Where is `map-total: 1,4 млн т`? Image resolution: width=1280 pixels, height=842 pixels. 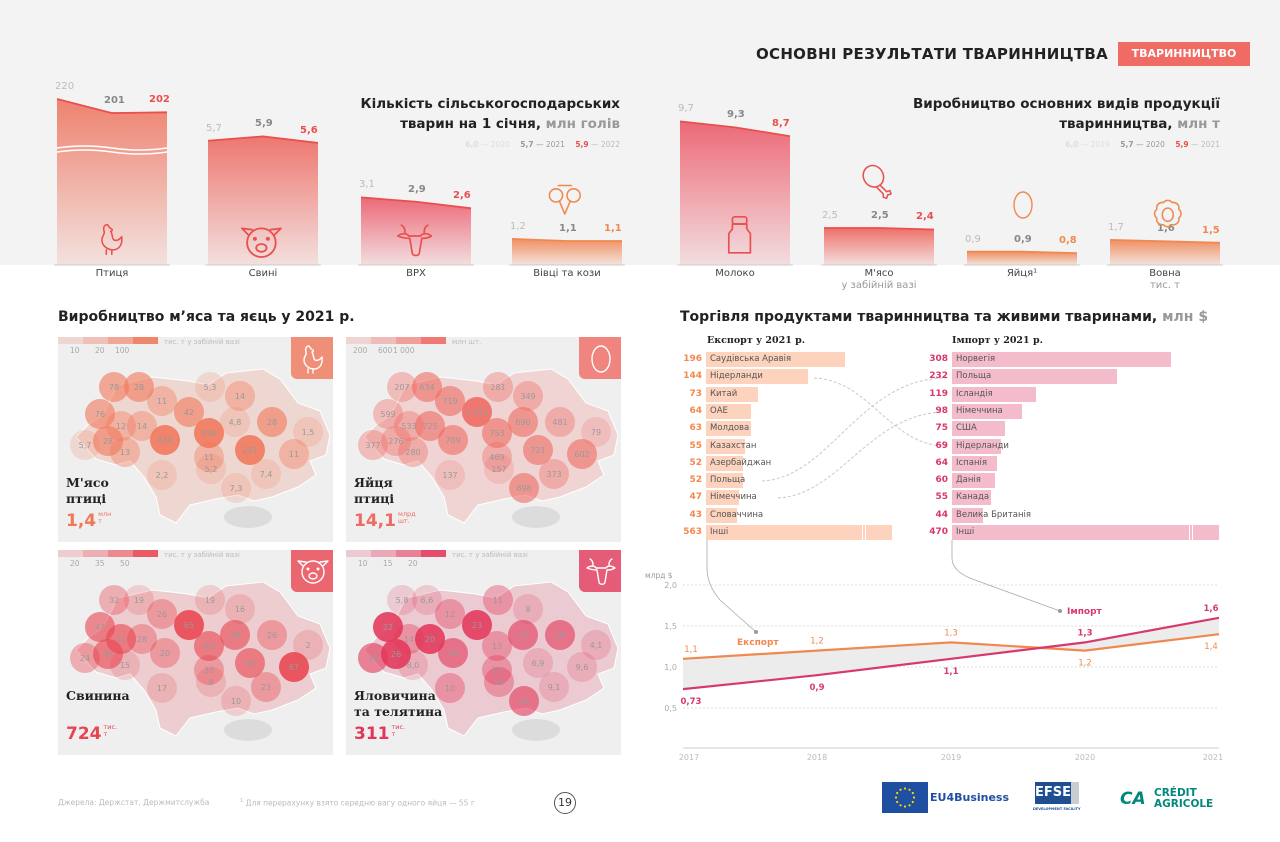
map-total: 1,4 млн т is located at coordinates (89, 521).